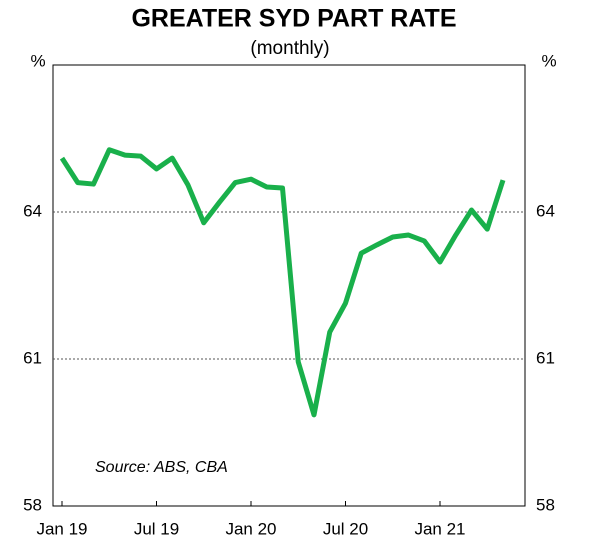 This screenshot has height=560, width=589. What do you see at coordinates (545, 210) in the screenshot?
I see `y-tick-label-right: 64` at bounding box center [545, 210].